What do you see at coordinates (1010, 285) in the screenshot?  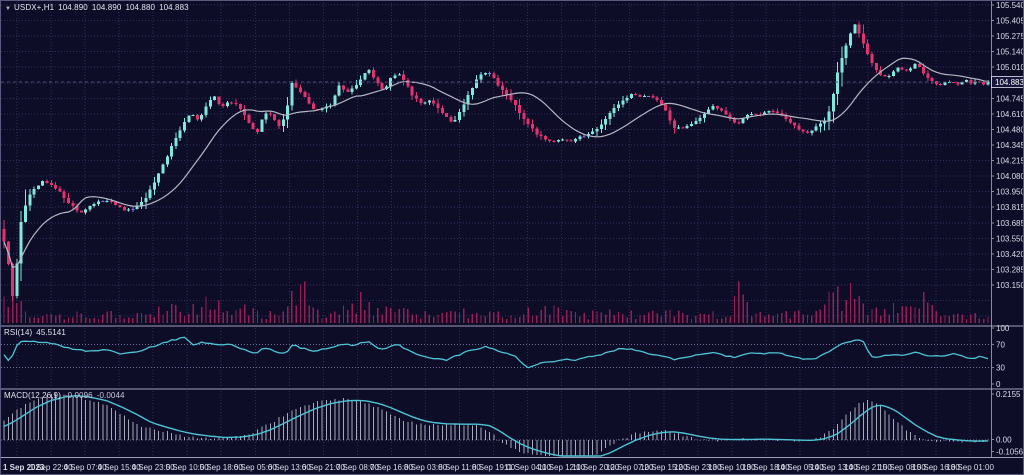 I see `svg-text: 103.150` at bounding box center [1010, 285].